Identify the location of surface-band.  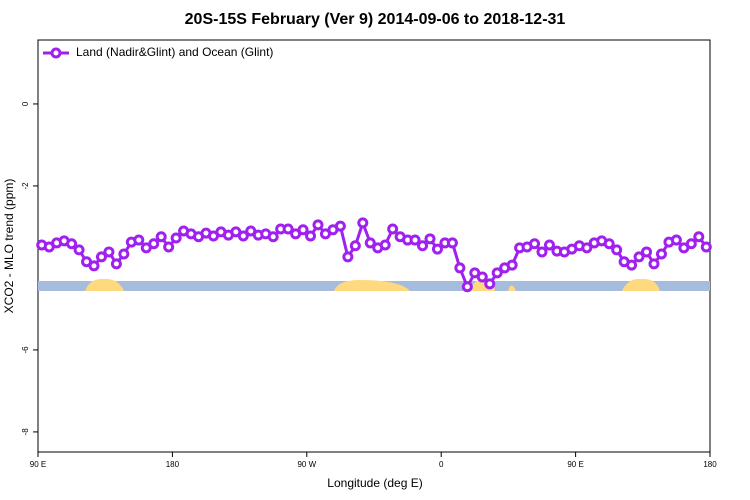
(374, 284).